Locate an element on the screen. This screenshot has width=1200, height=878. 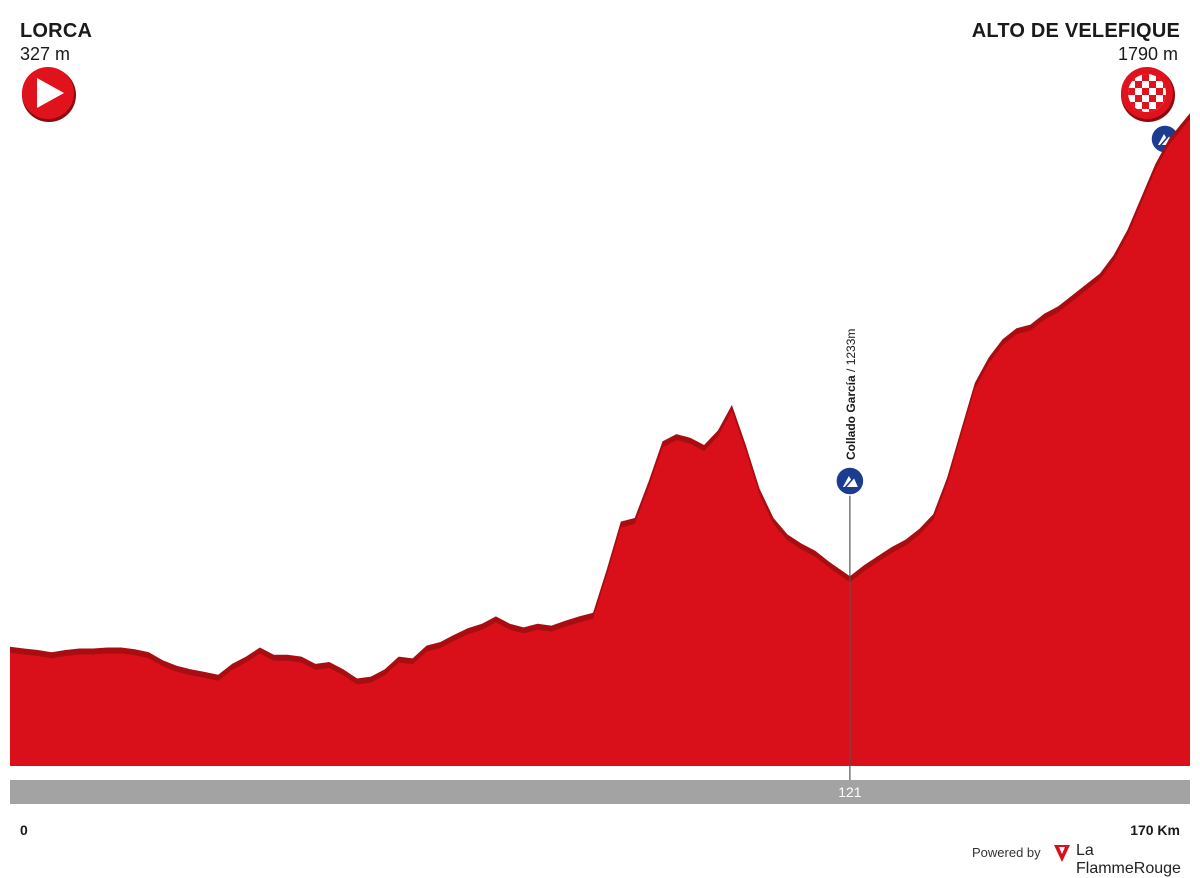
finish-town-name: ALTO DE VELEFIQUE is located at coordinates (1075, 31).